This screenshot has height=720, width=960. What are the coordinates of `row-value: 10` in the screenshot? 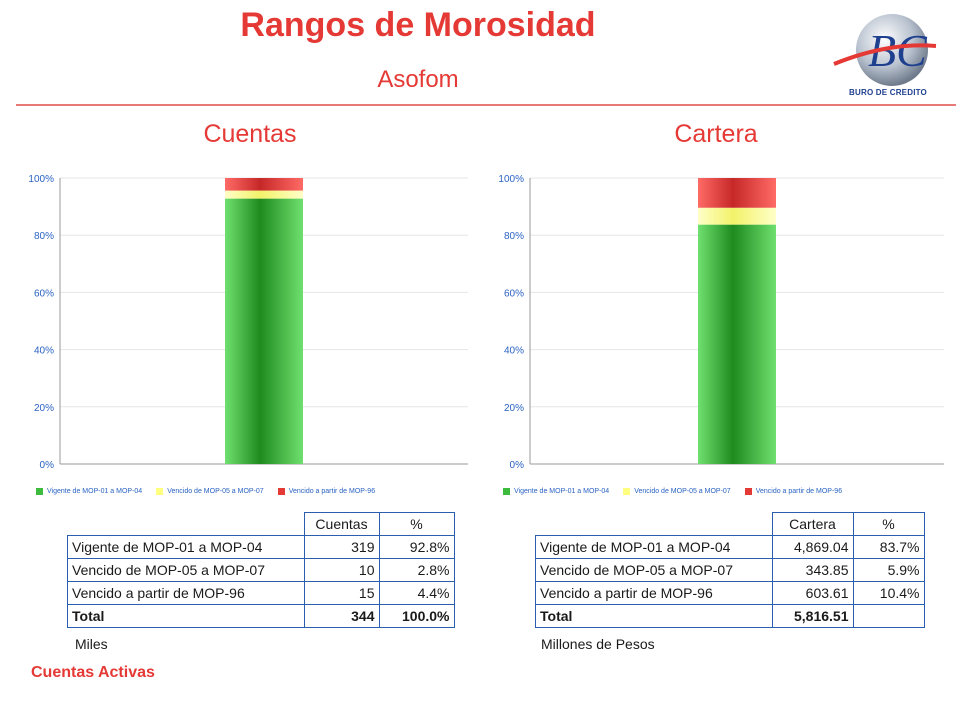 It's located at (341, 570).